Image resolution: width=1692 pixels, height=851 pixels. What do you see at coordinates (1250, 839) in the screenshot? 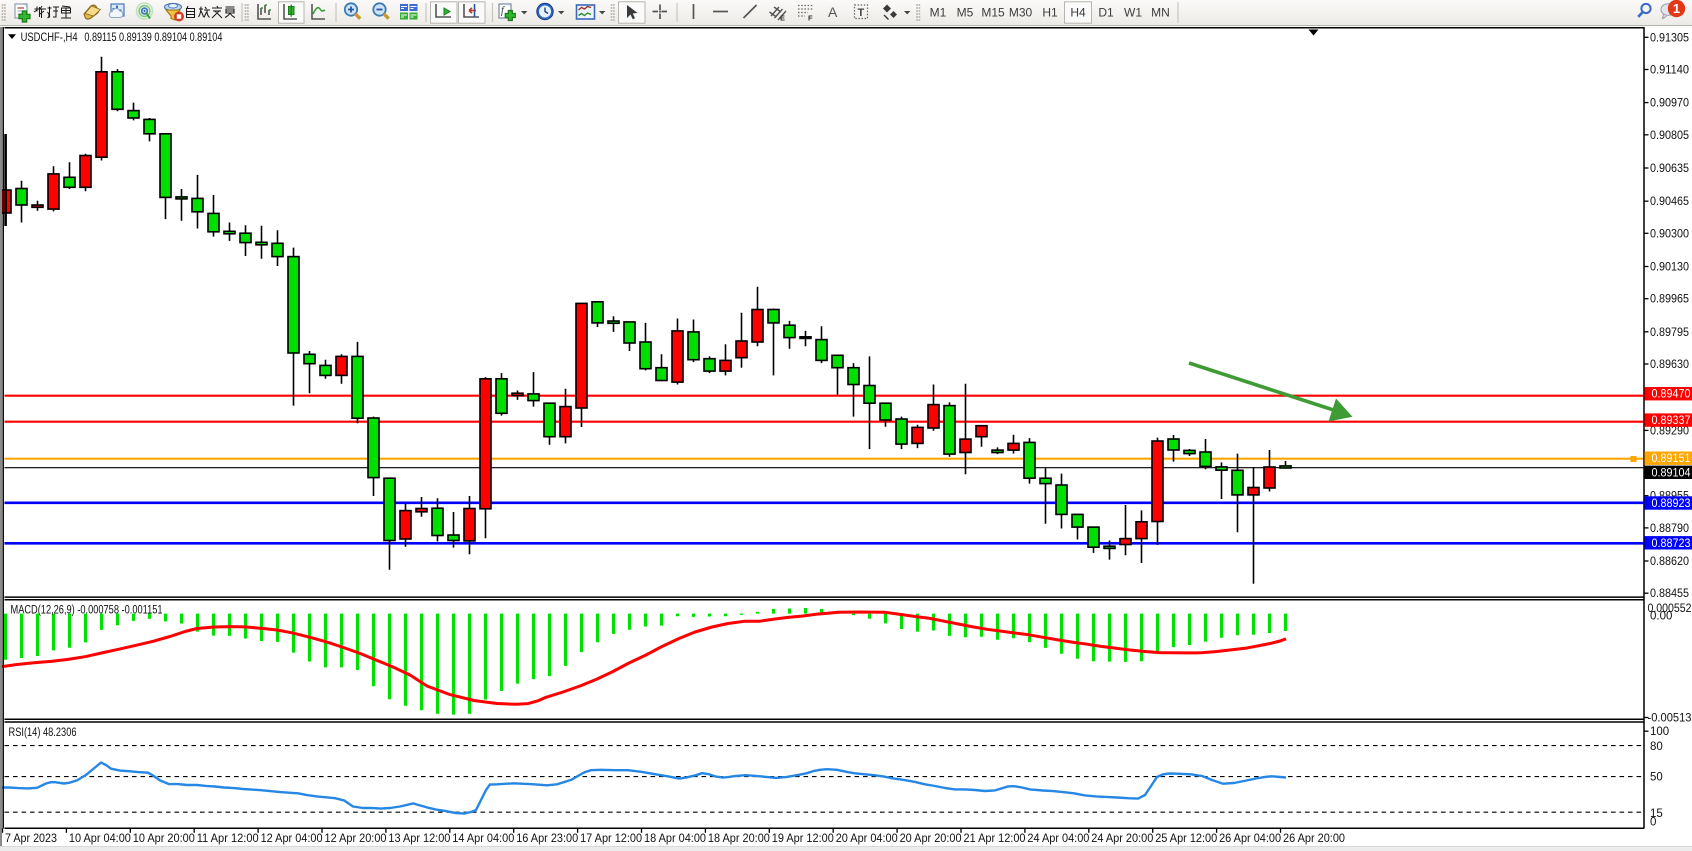
I see `svg-text: 26 Apr 04:00` at bounding box center [1250, 839].